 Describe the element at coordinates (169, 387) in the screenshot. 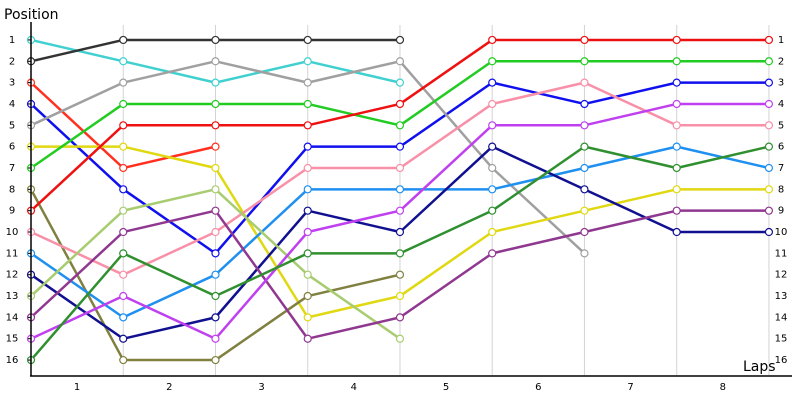

I see `x-tick-label: 2` at that location.